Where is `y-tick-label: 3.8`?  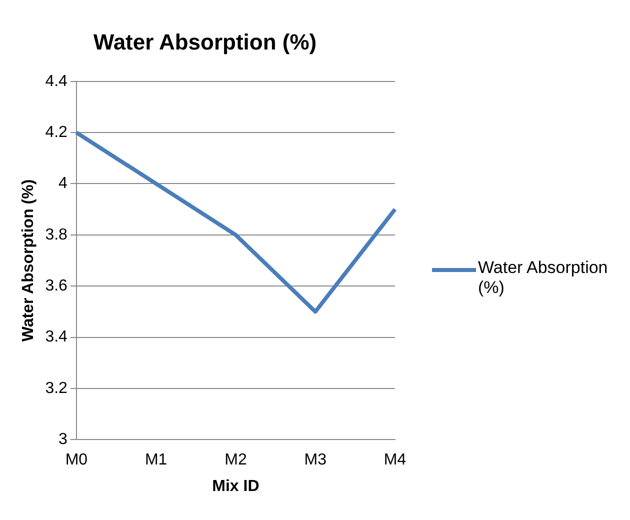
y-tick-label: 3.8 is located at coordinates (56, 235).